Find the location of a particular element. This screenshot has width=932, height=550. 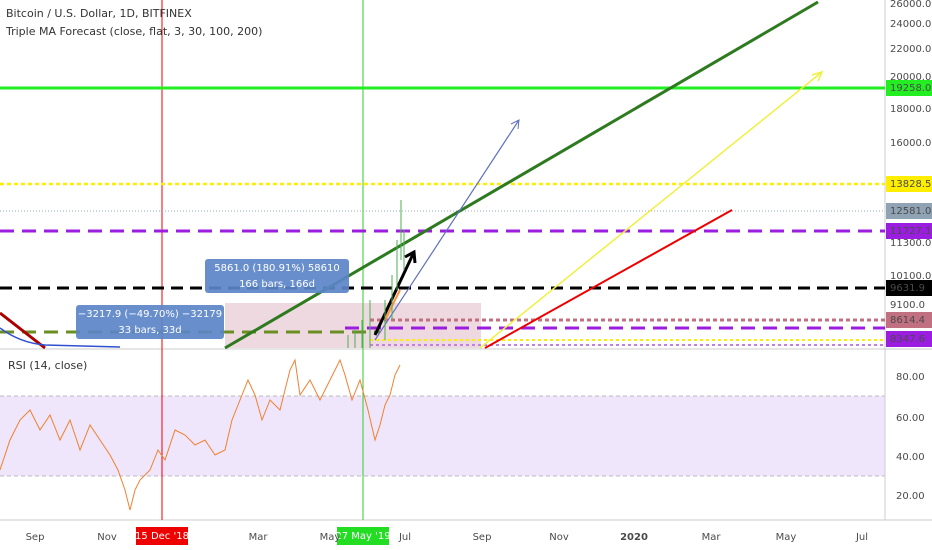

measure-change: −3217.9 (−49.70%) −32179 is located at coordinates (150, 314).